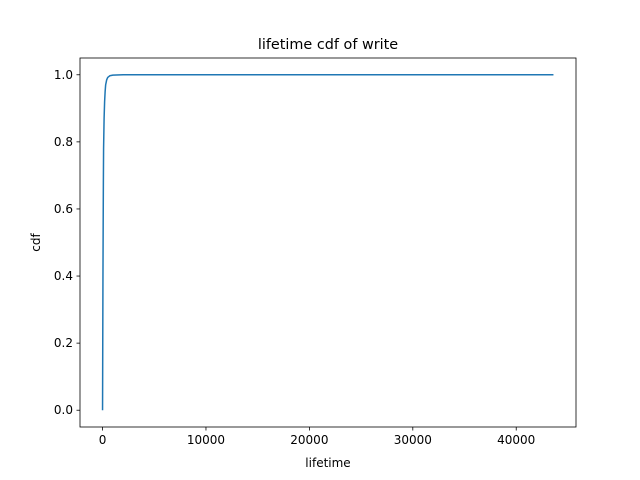  I want to click on chart-title: lifetime cdf of write, so click(328, 45).